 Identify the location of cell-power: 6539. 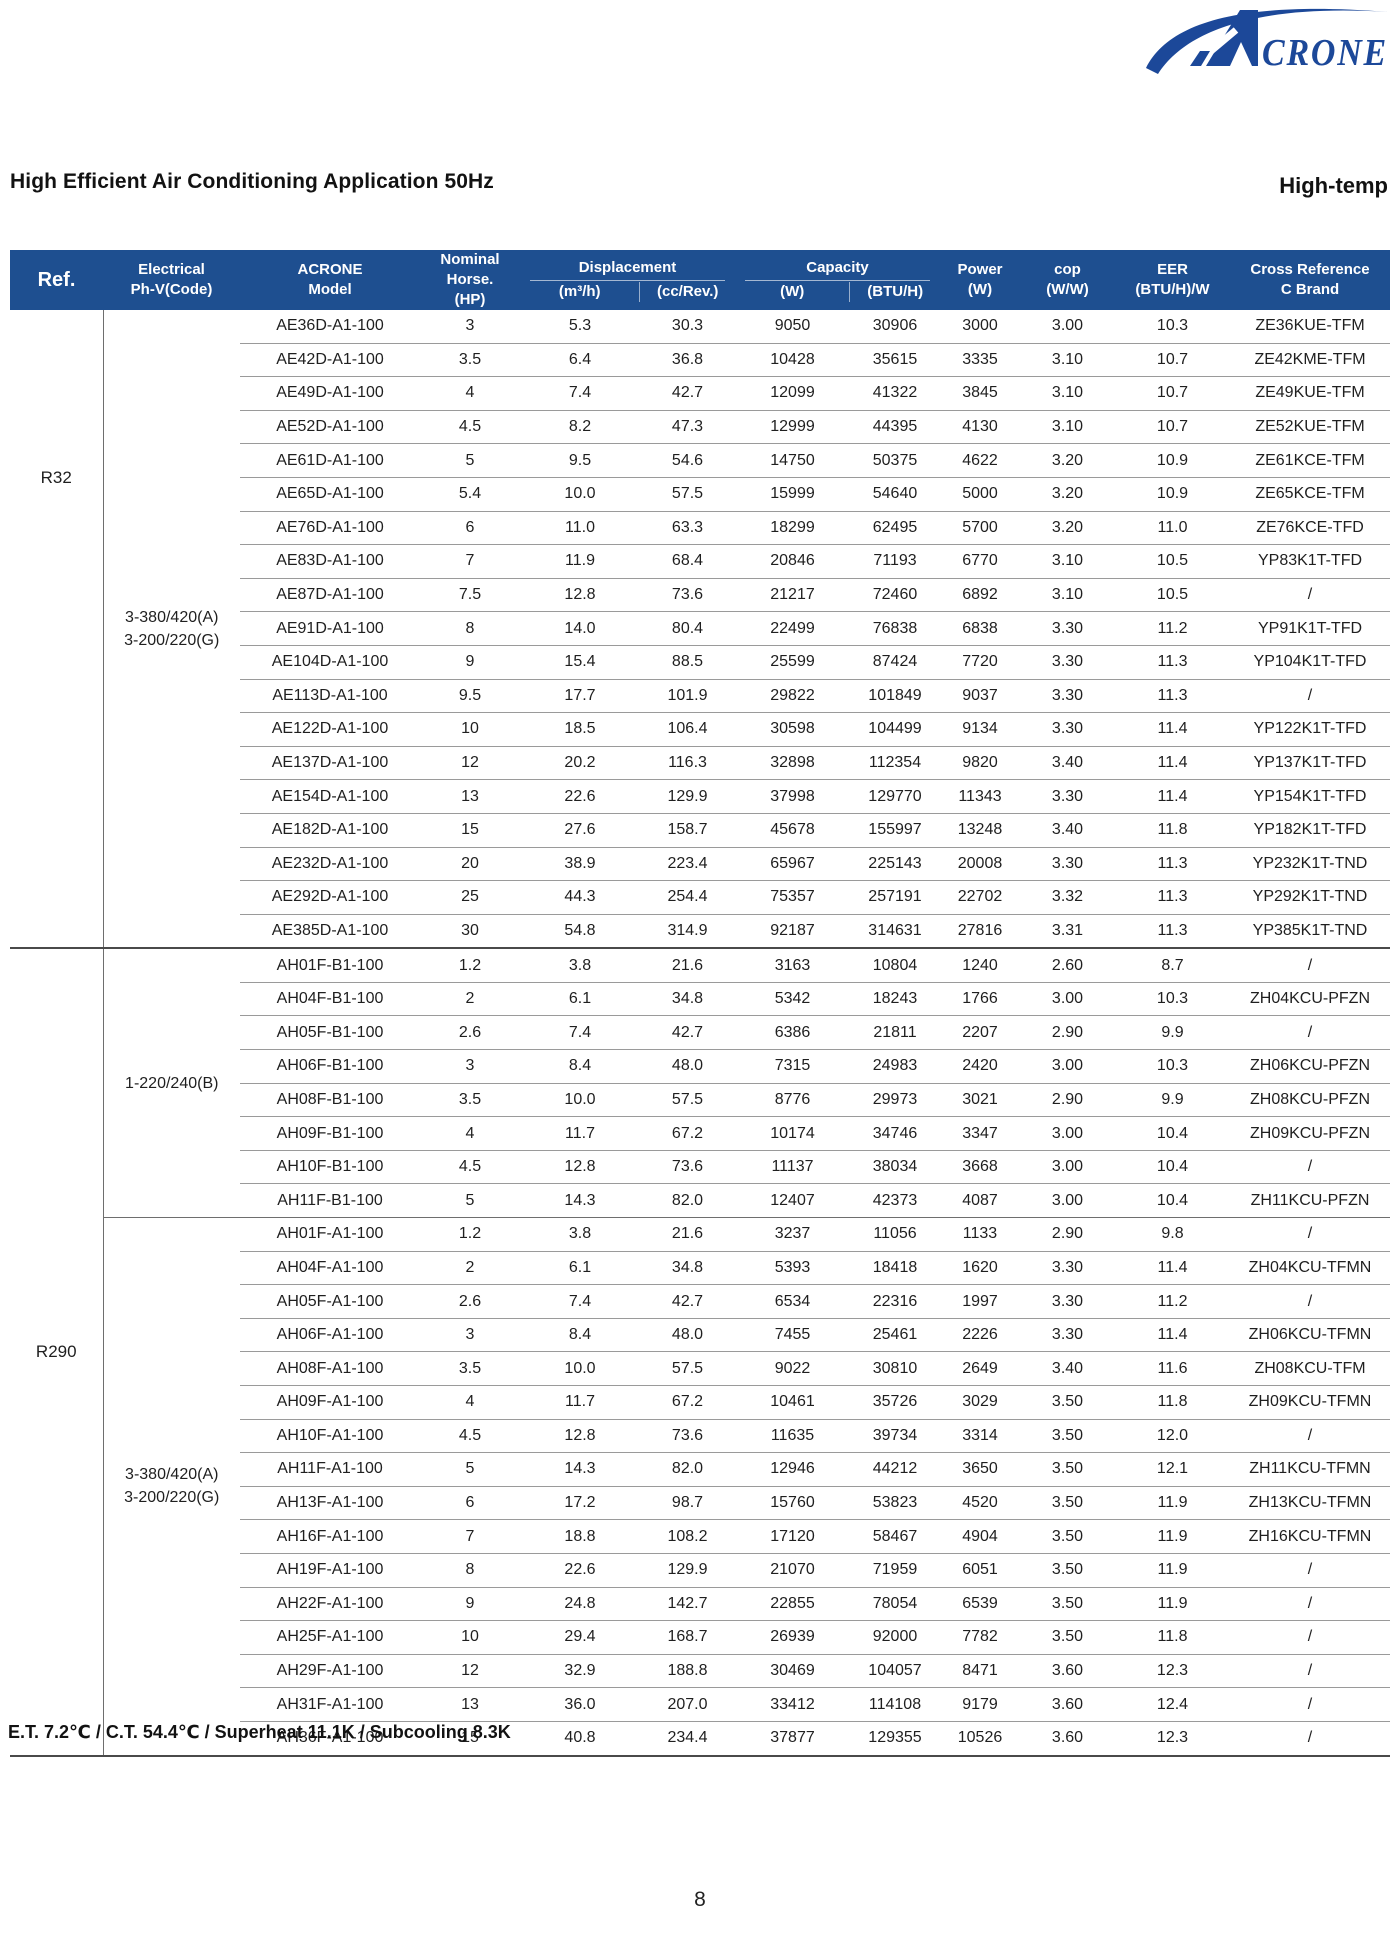
(980, 1604).